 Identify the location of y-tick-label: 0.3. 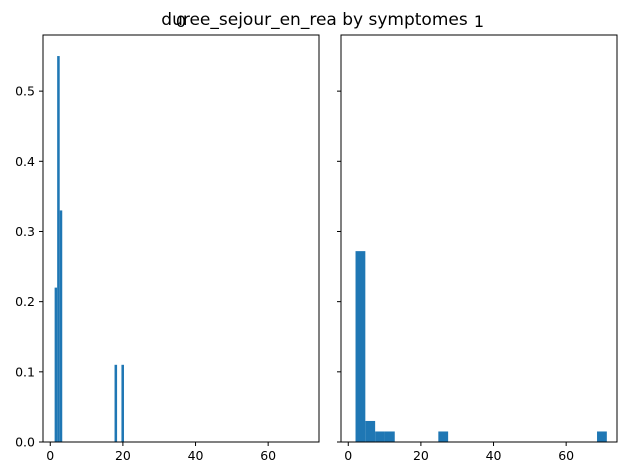
(25, 231).